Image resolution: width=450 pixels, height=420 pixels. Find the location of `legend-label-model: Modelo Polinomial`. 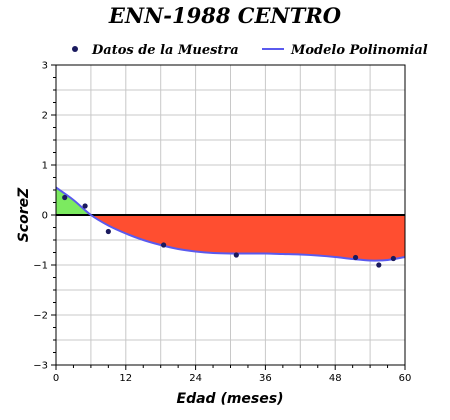

legend-label-model: Modelo Polinomial is located at coordinates (359, 50).